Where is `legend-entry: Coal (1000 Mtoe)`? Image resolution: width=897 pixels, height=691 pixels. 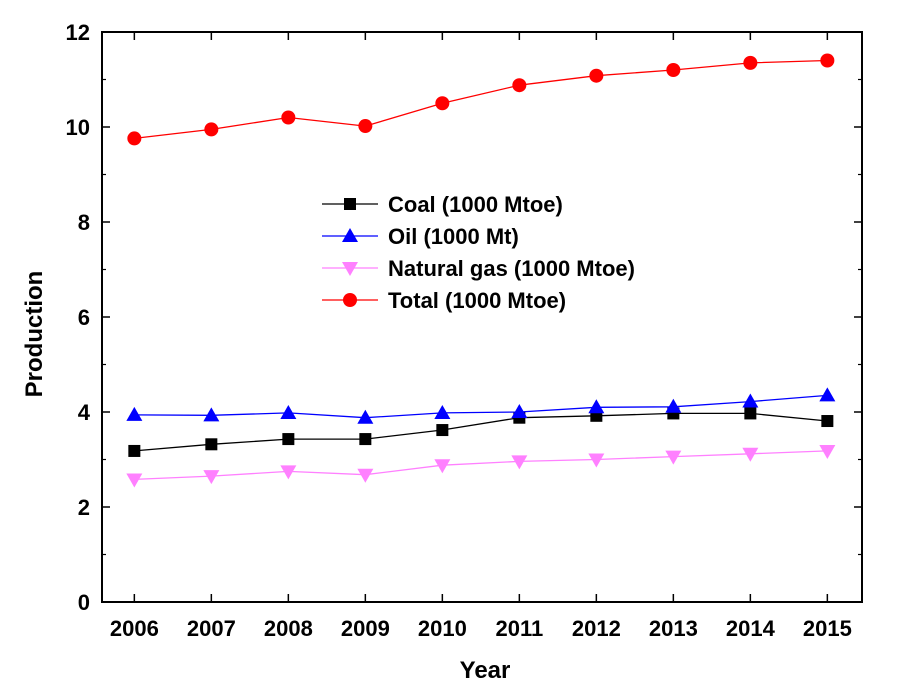 legend-entry: Coal (1000 Mtoe) is located at coordinates (442, 204).